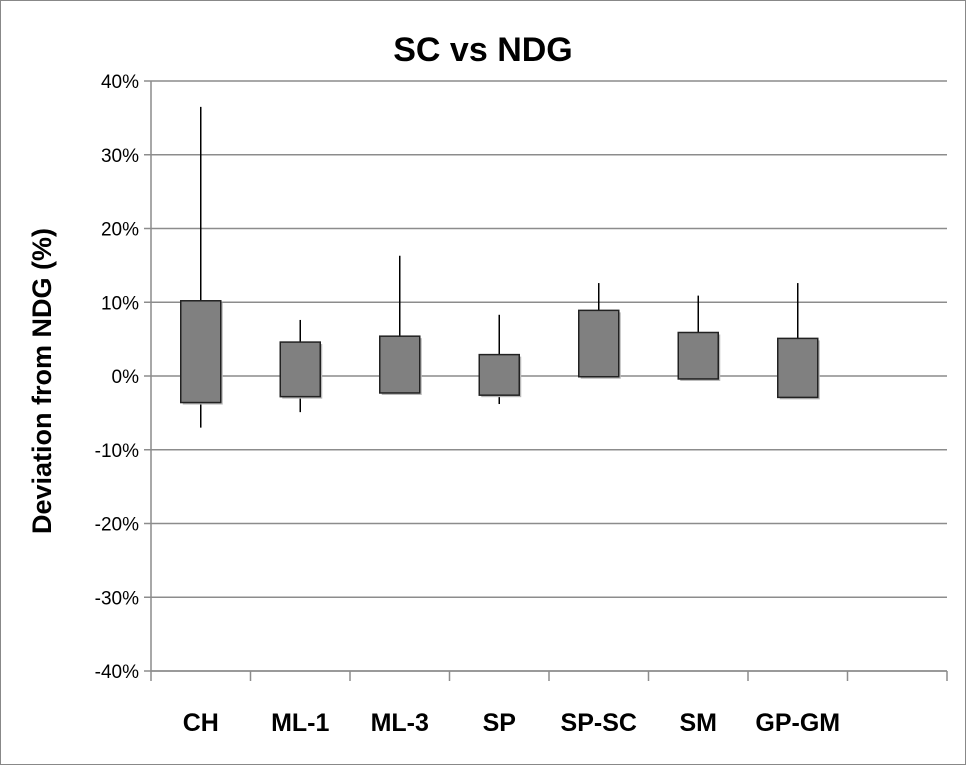  What do you see at coordinates (483, 50) in the screenshot?
I see `chart-title: SC vs NDG` at bounding box center [483, 50].